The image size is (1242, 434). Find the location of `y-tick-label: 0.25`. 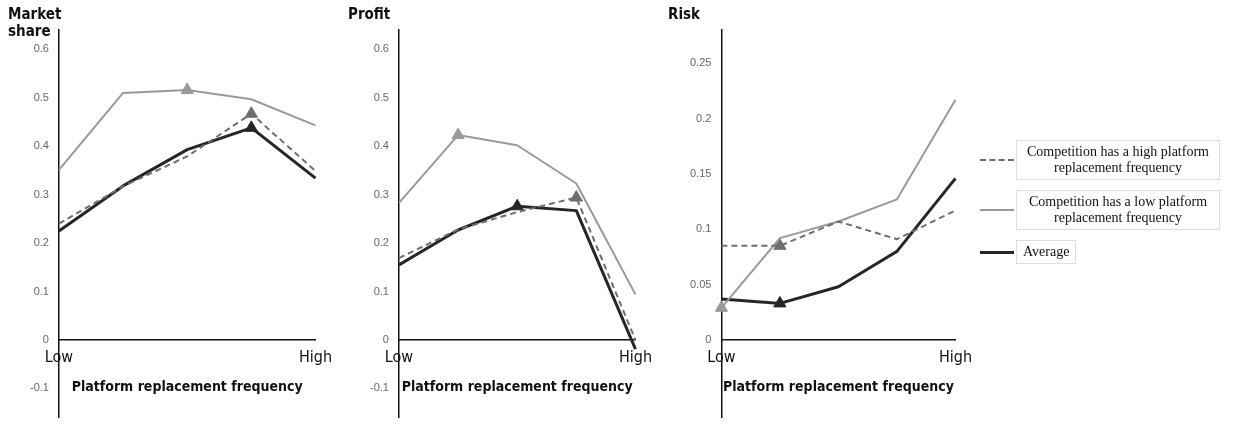

y-tick-label: 0.25 is located at coordinates (700, 62).